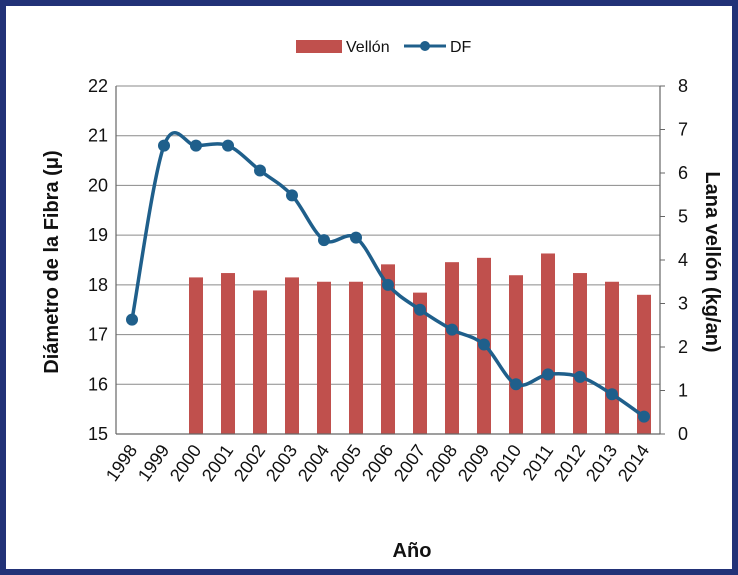 The image size is (738, 575). I want to click on y-left-tick-label: 16, so click(98, 384).